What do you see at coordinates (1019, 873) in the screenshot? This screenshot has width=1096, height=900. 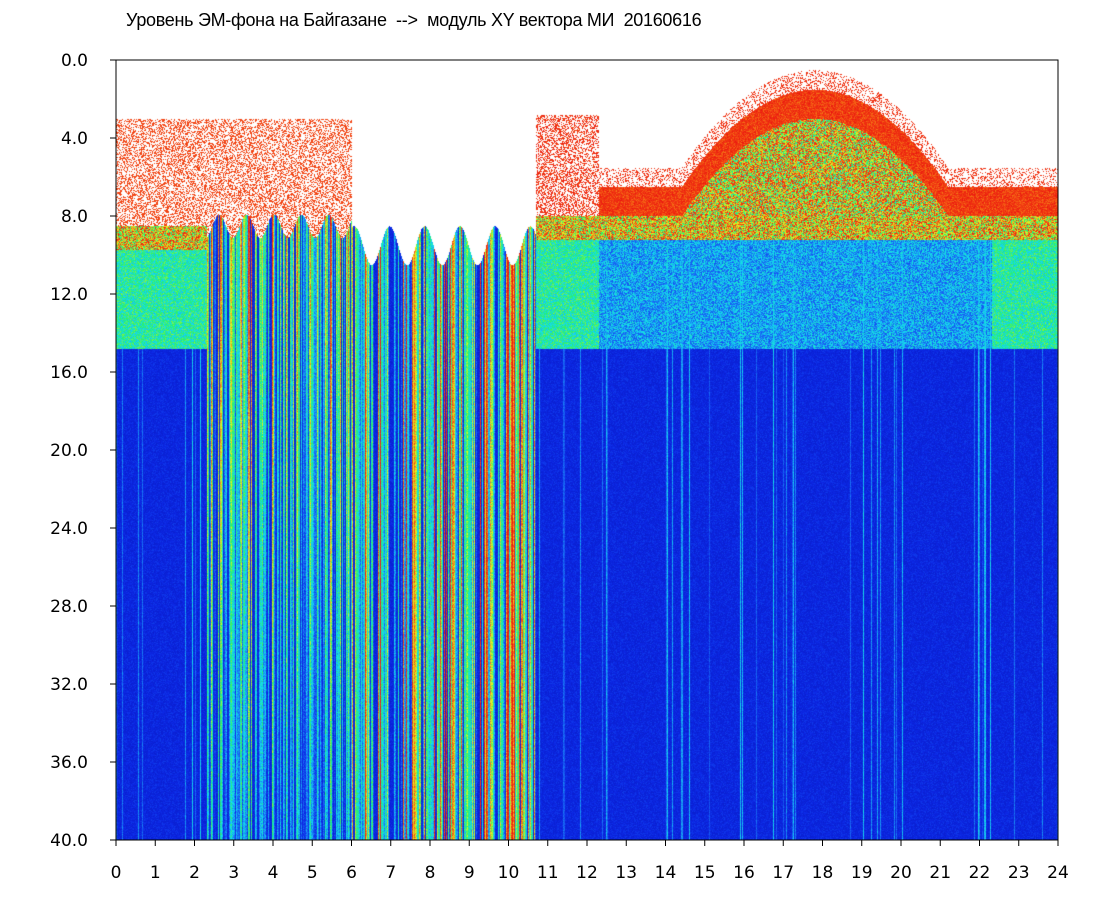 I see `x-tick-label: 23` at bounding box center [1019, 873].